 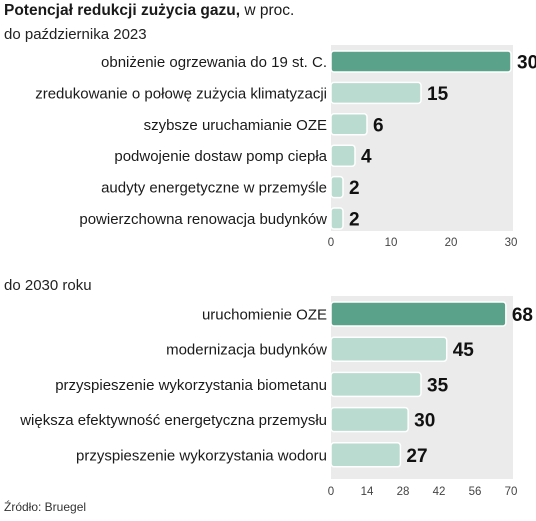 I want to click on chart2-tick-label: 70, so click(x=511, y=492).